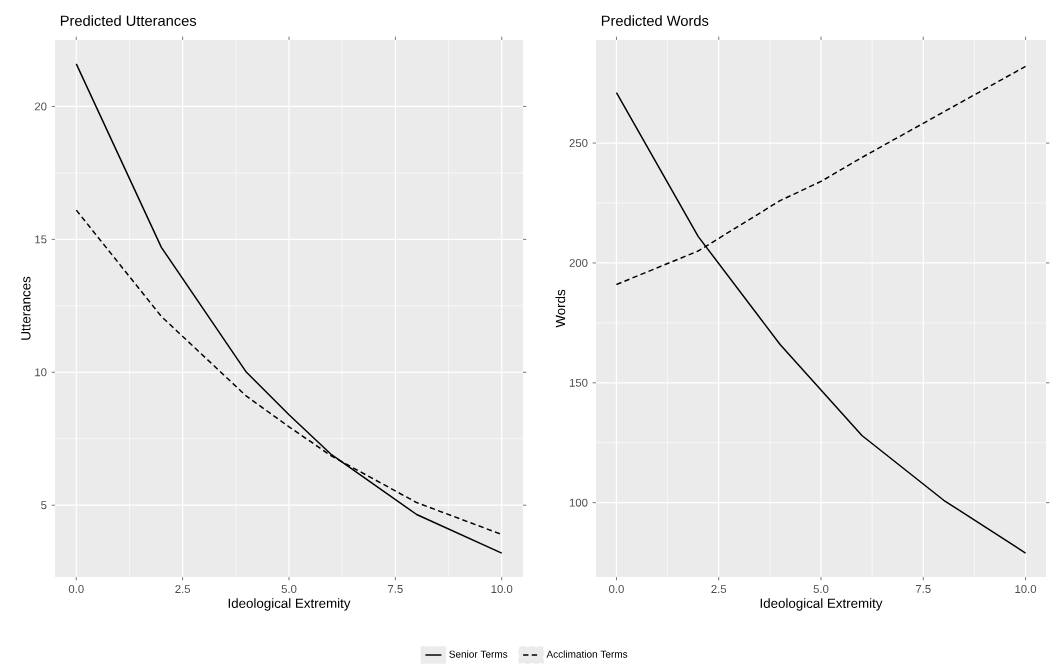  Describe the element at coordinates (44, 505) in the screenshot. I see `y-tick-label: 5` at that location.